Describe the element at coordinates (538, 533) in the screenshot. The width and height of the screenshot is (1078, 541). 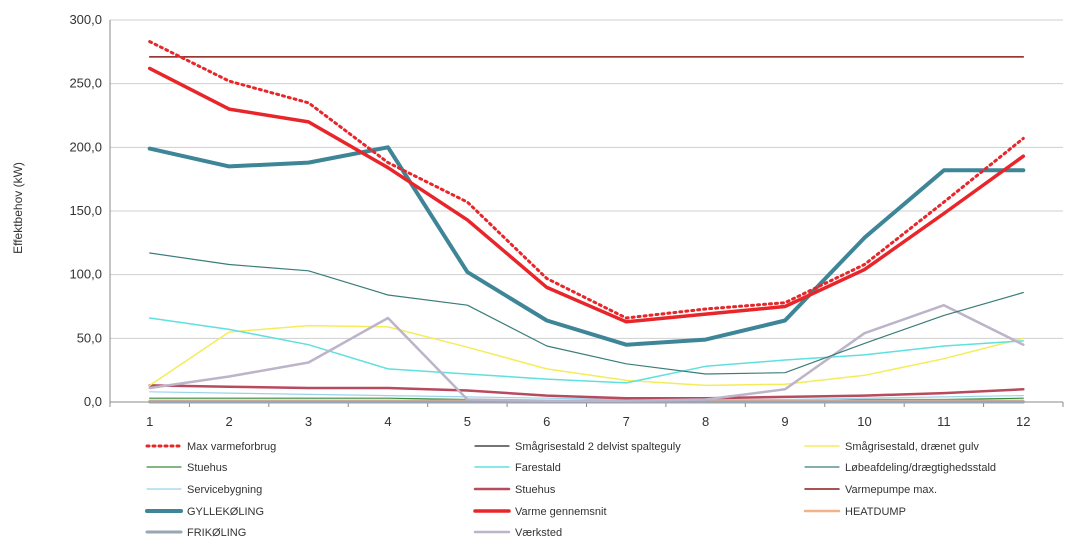
I see `legend-label: Værksted` at that location.